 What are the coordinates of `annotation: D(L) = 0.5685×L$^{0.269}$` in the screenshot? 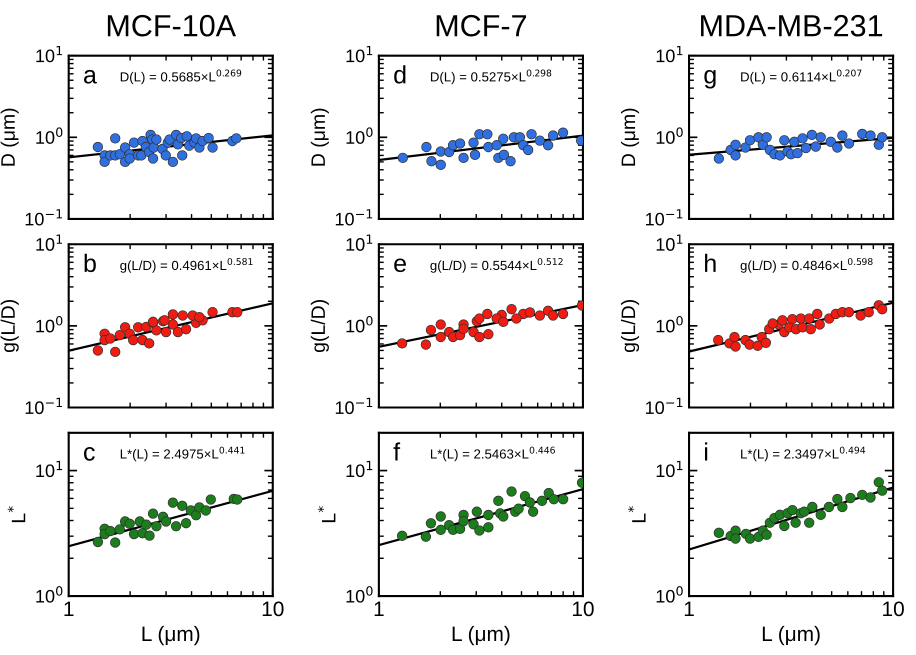 It's located at (181, 77).